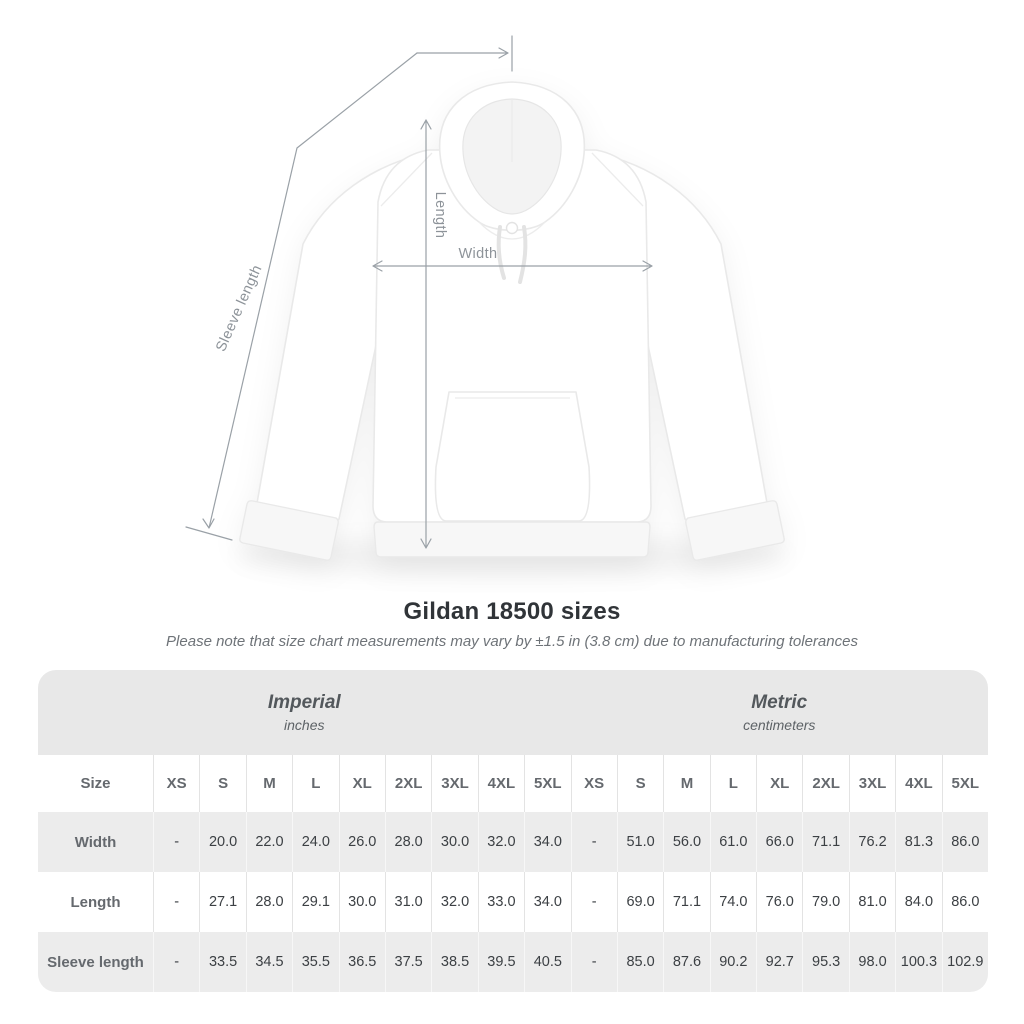 This screenshot has width=1024, height=1024. I want to click on sleeve-metric-xs: -, so click(593, 962).